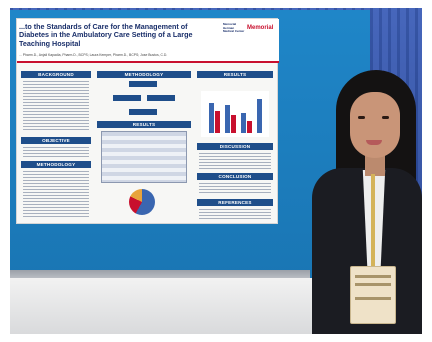 The width and height of the screenshot is (432, 342). Describe the element at coordinates (260, 28) in the screenshot. I see `logo-brand: Memorial` at that location.